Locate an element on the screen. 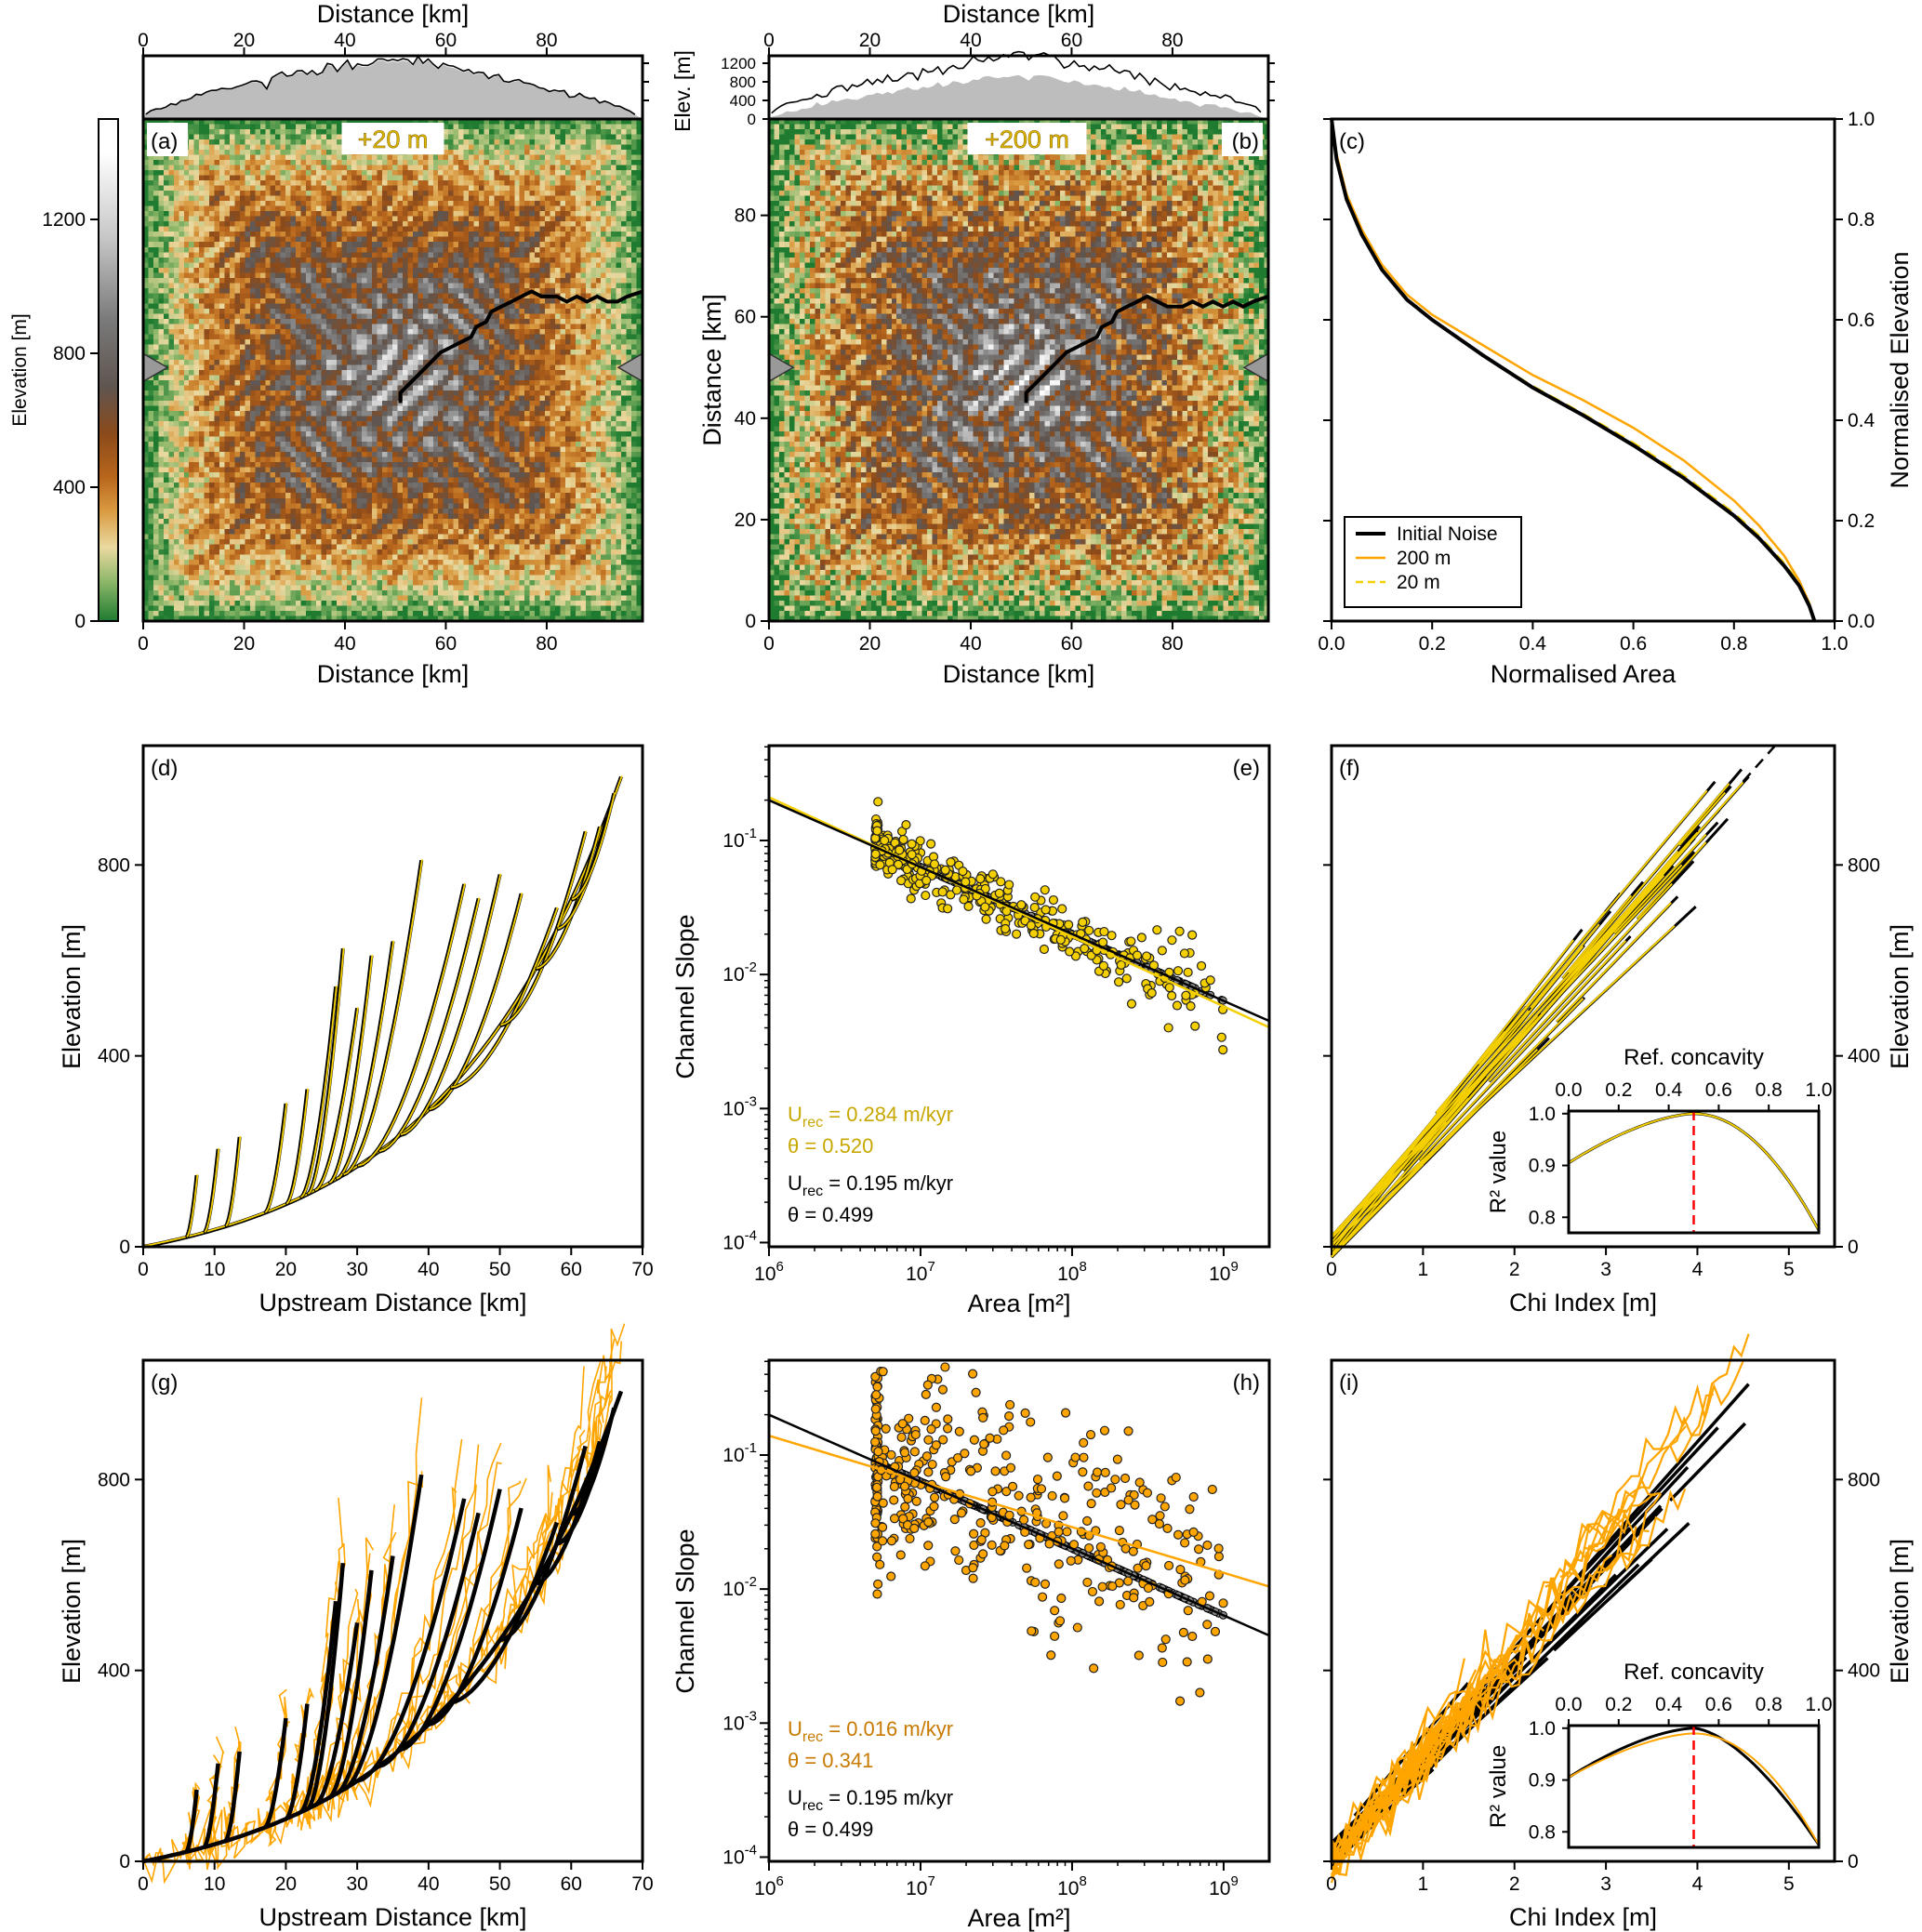 This screenshot has width=1922, height=1932. axes-frame is located at coordinates (392, 997).